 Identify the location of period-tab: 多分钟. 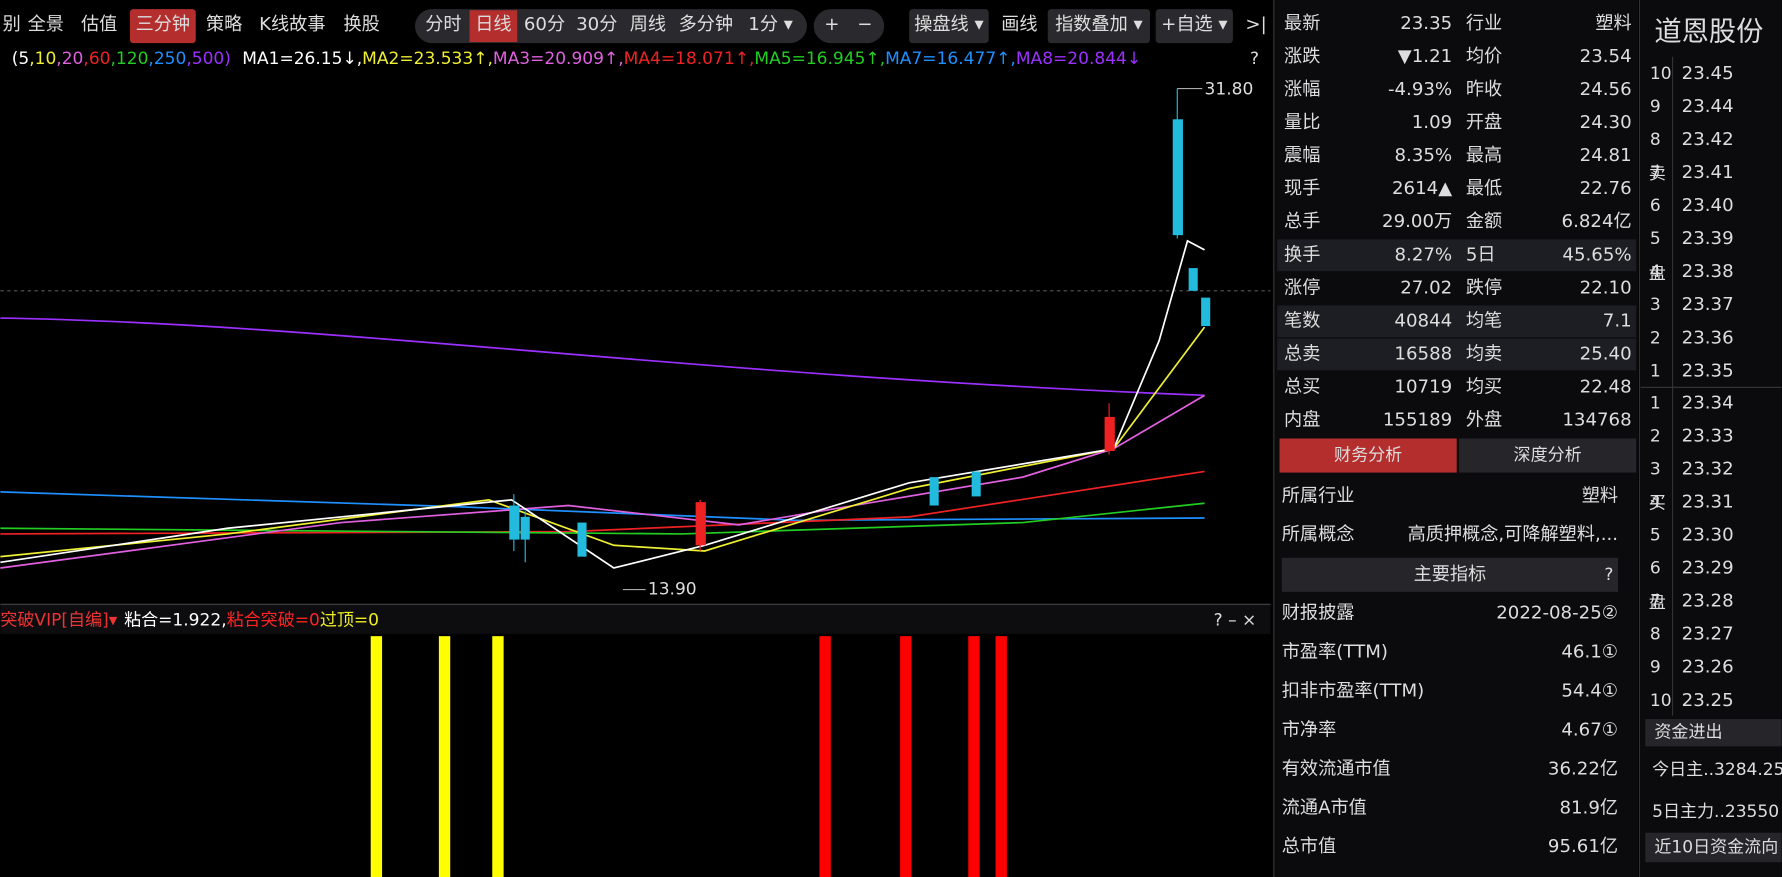
(706, 24).